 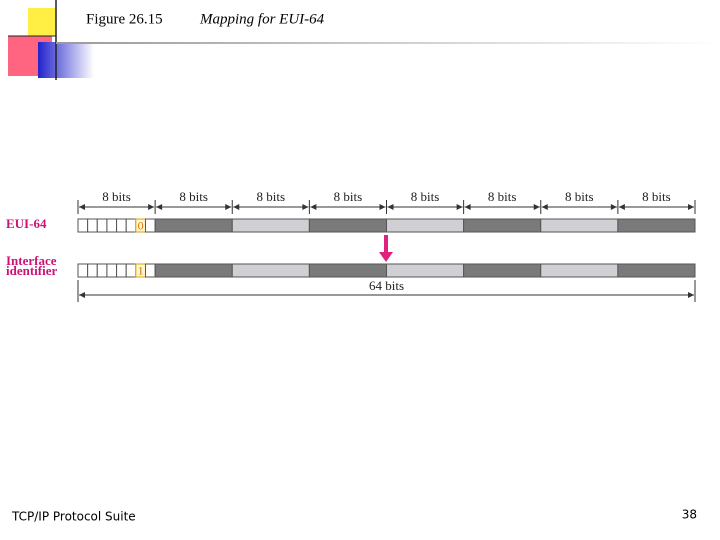 I want to click on figure-number: Figure 26.15, so click(x=124, y=19).